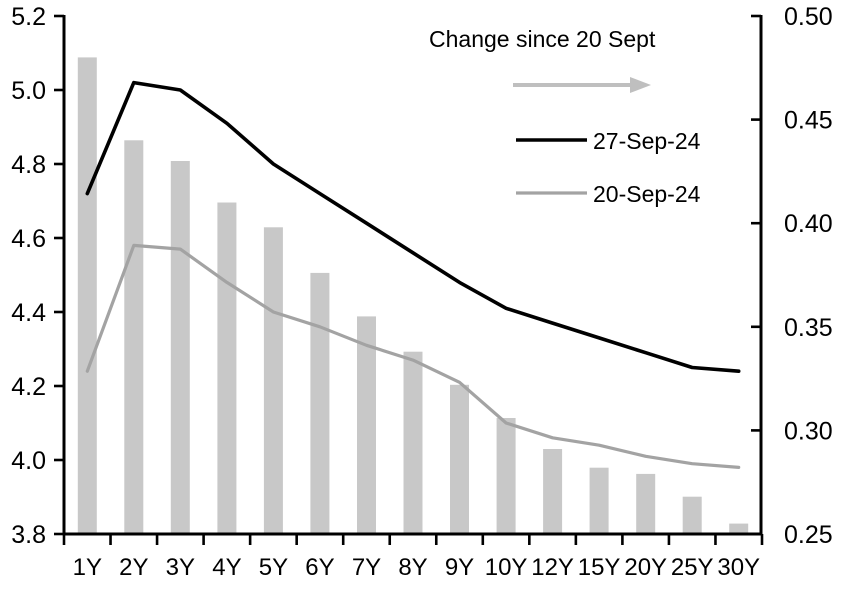  I want to click on right-axis-tick-label: 0.45, so click(808, 121).